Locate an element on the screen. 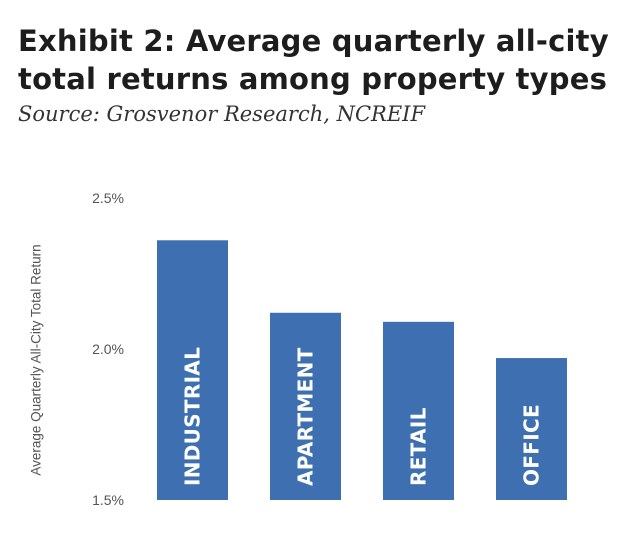  bar-label-industrial: INDUSTRIAL is located at coordinates (193, 416).